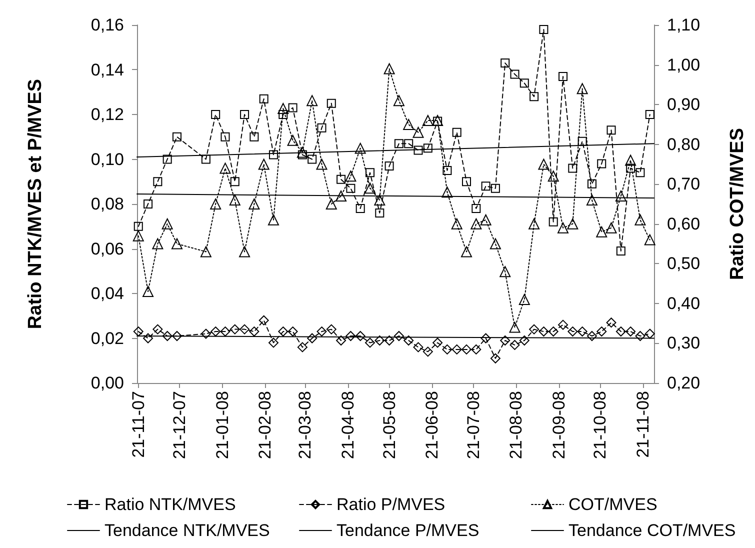 This screenshot has width=755, height=548. Describe the element at coordinates (473, 425) in the screenshot. I see `x-tick-label: 21-07-08` at that location.